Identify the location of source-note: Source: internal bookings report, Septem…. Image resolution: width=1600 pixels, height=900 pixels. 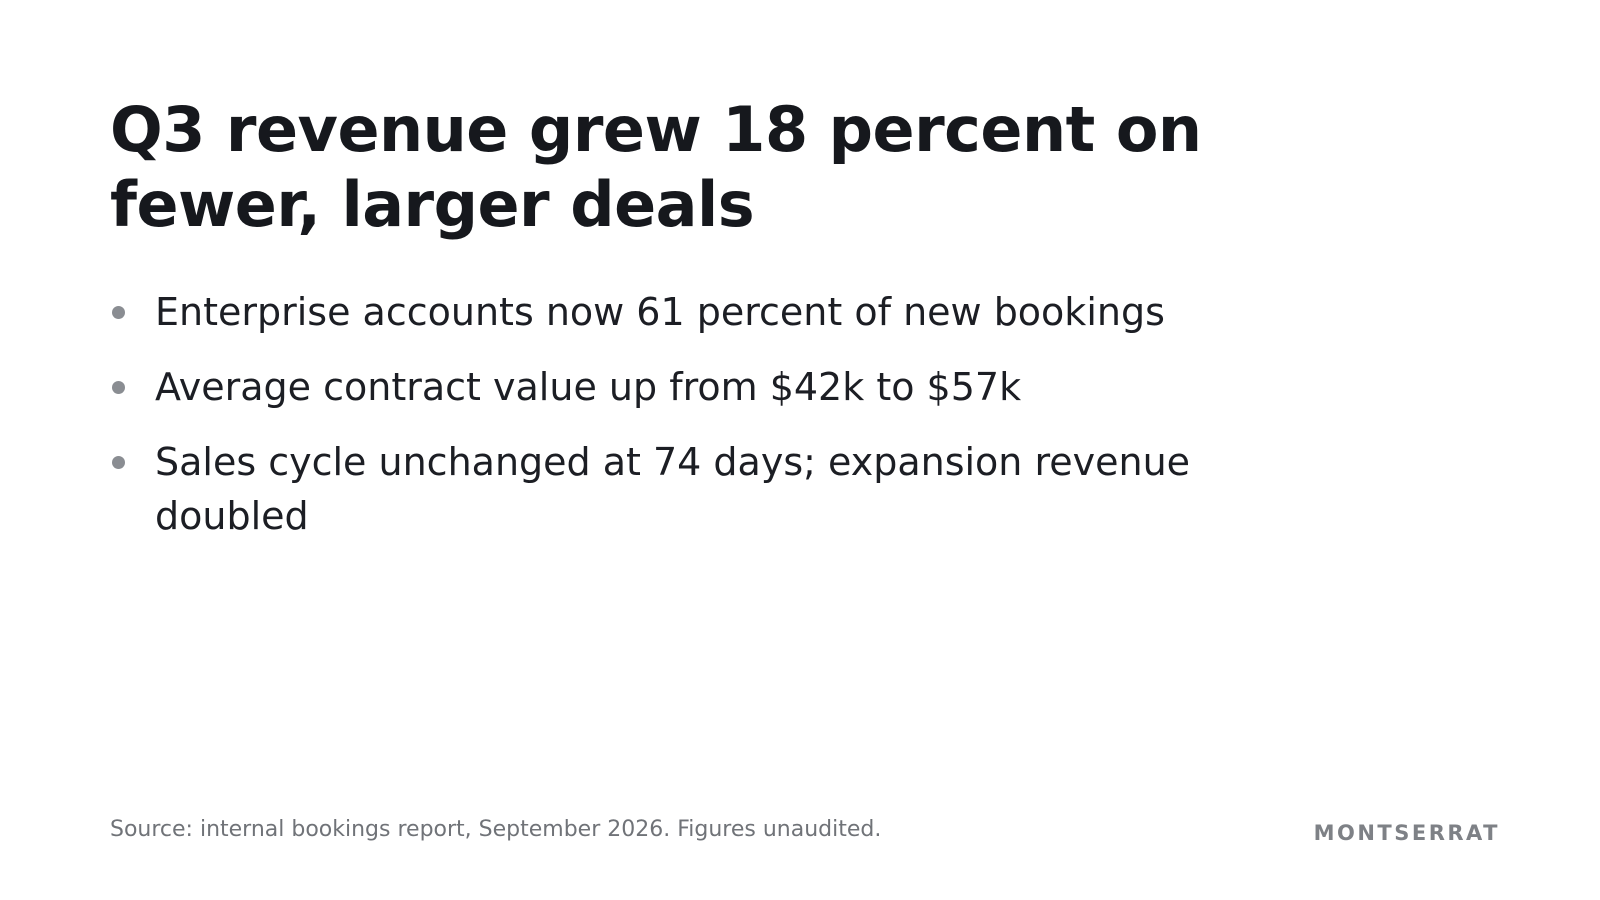
(496, 829).